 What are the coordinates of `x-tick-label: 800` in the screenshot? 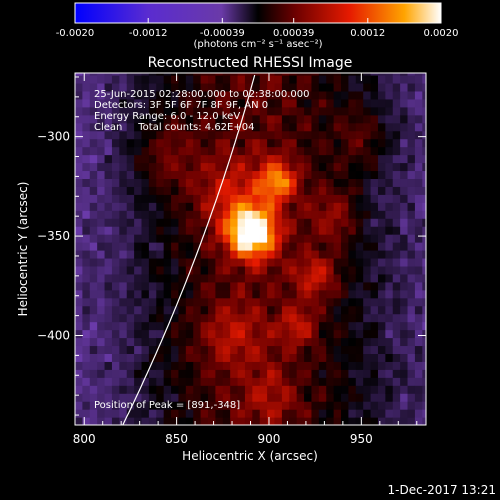 It's located at (84, 439).